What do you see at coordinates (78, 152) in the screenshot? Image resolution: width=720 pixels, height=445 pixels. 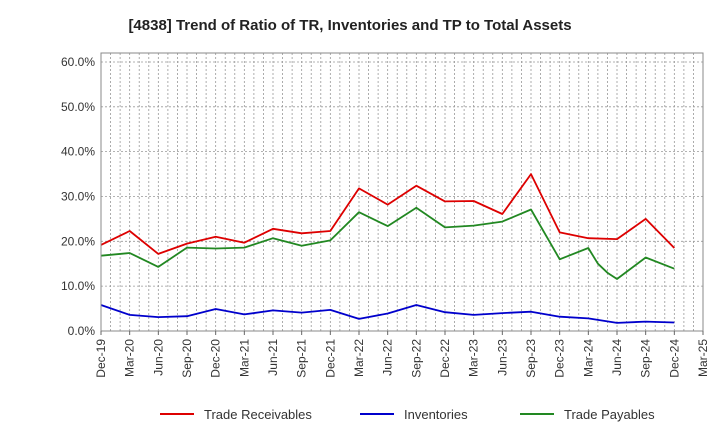 I see `y-tick-label: 40.0%` at bounding box center [78, 152].